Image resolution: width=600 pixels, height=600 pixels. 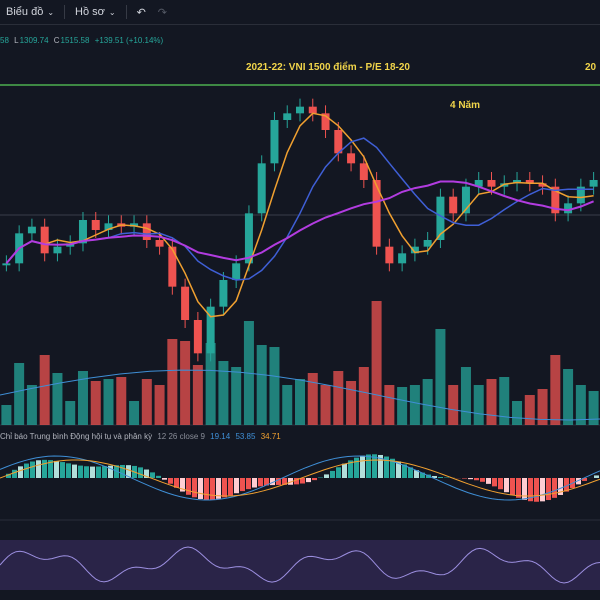 I want to click on chart-toolbar: Biểu đồ ⌄ Hồ sơ ⌄ ↶ ↷, so click(x=300, y=12).